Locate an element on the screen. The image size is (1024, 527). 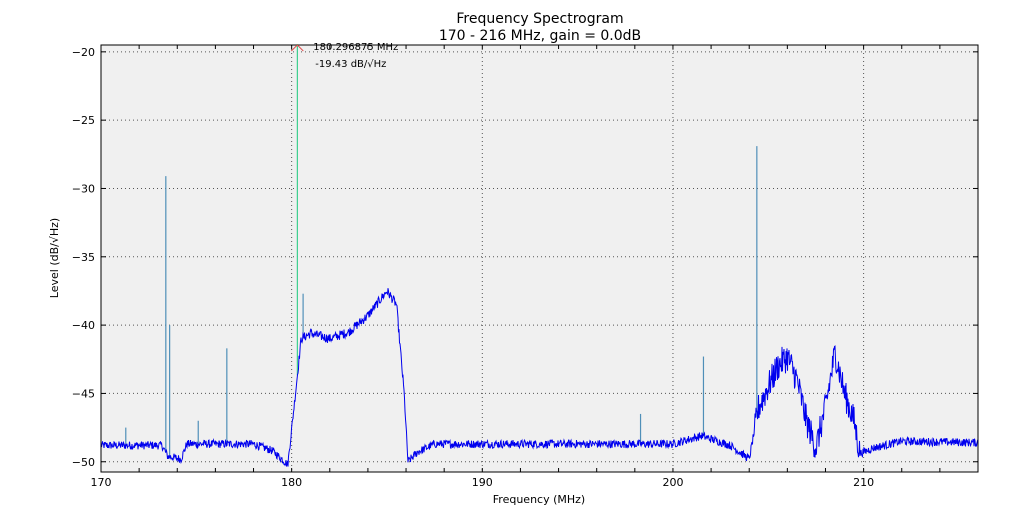
x-tick-label: 200 is located at coordinates (672, 482).